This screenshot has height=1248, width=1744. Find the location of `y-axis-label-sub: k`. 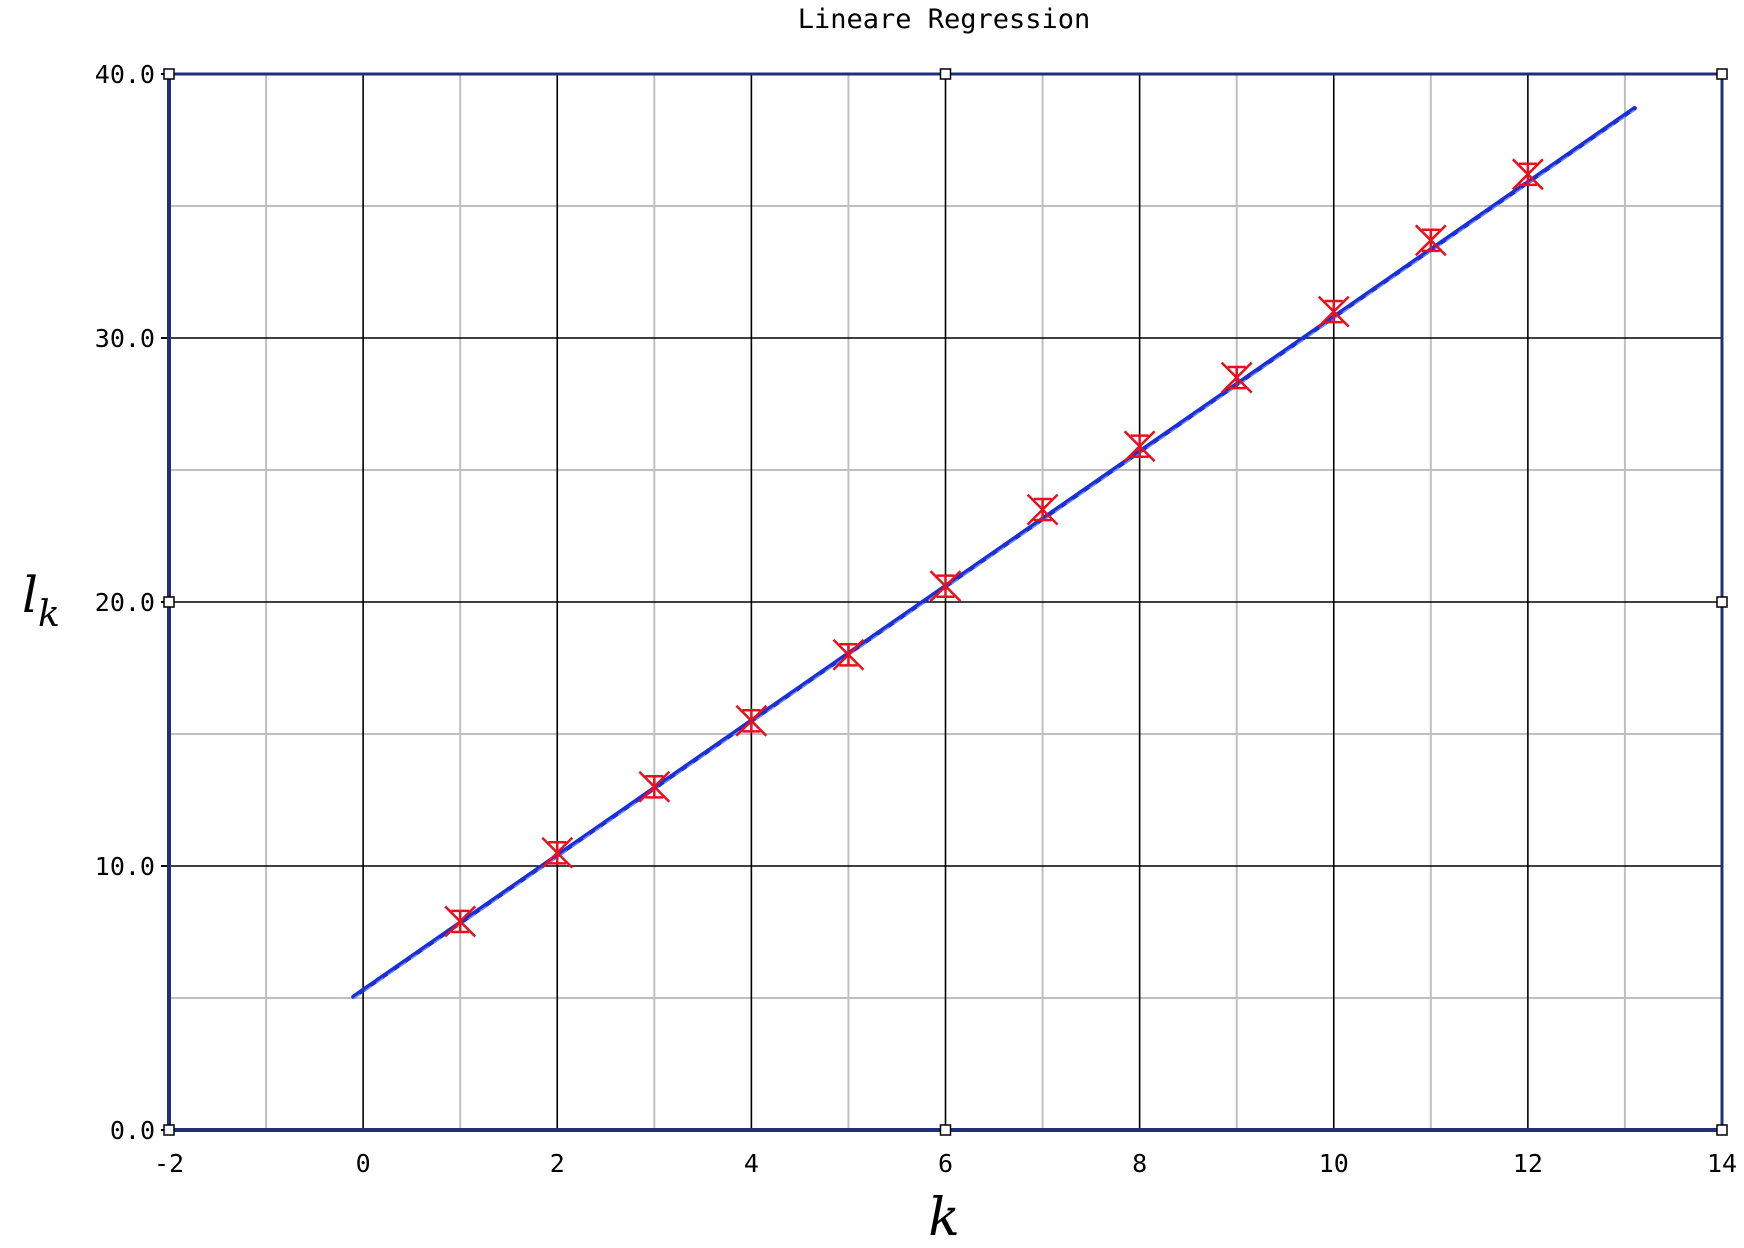

y-axis-label-sub: k is located at coordinates (49, 614).